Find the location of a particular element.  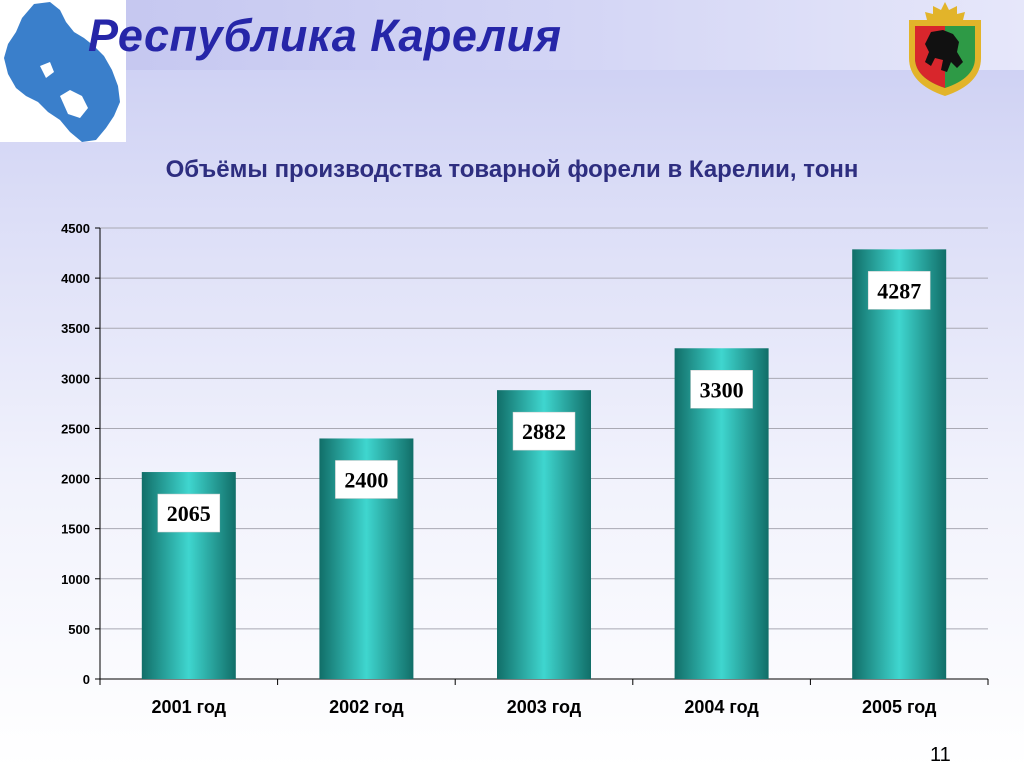

bar is located at coordinates (899, 464).